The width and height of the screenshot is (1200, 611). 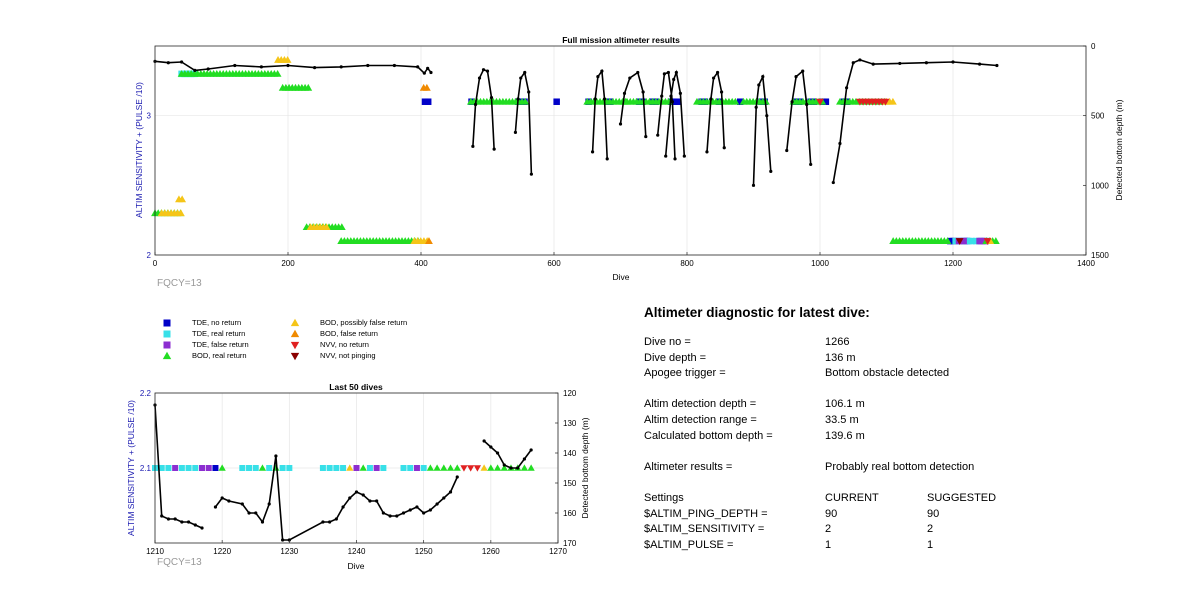 I want to click on setting-row: $ALTIM_PING_DEPTH = 90 90, so click(x=904, y=515).